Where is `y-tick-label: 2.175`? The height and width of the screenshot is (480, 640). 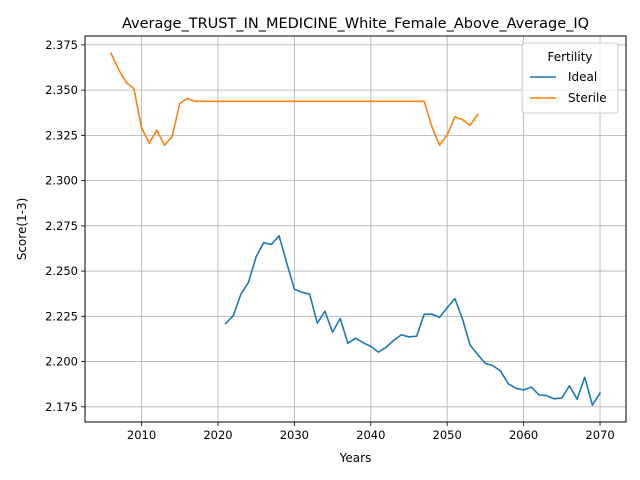 y-tick-label: 2.175 is located at coordinates (61, 407).